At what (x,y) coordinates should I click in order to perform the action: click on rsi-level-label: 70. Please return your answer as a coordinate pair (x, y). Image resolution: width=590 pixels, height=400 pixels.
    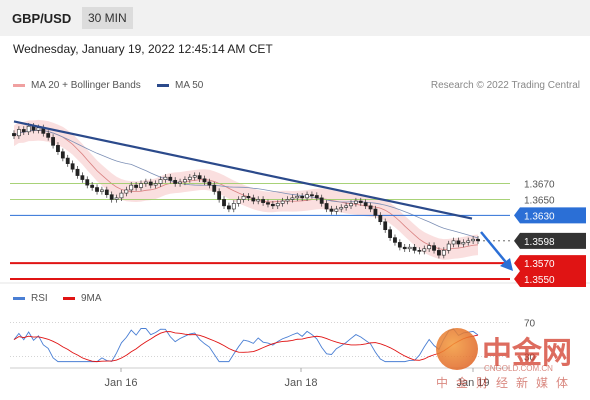
    Looking at the image, I should click on (530, 324).